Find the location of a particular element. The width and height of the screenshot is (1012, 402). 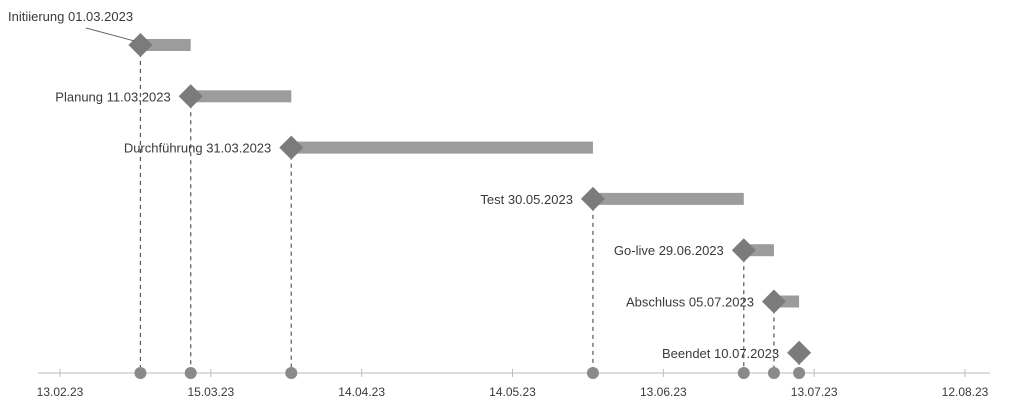

milestone-label: Initiierung 01.03.2023 is located at coordinates (70, 16).